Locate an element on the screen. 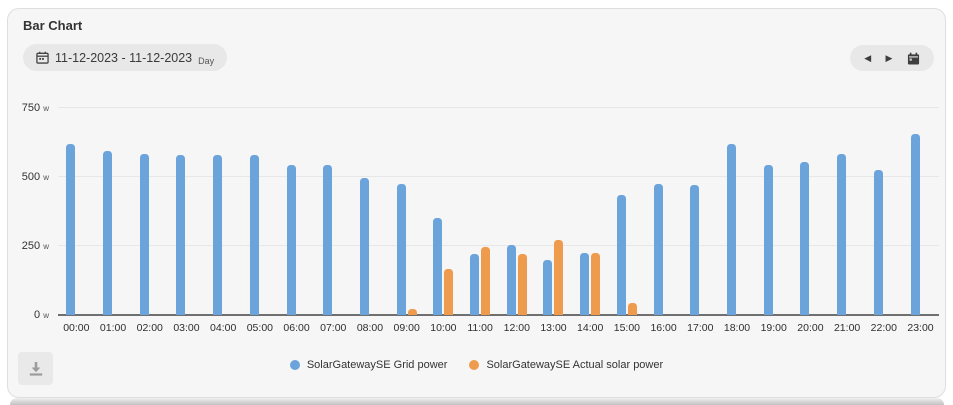  bar-group-07:00: 07:00 is located at coordinates (333, 221).